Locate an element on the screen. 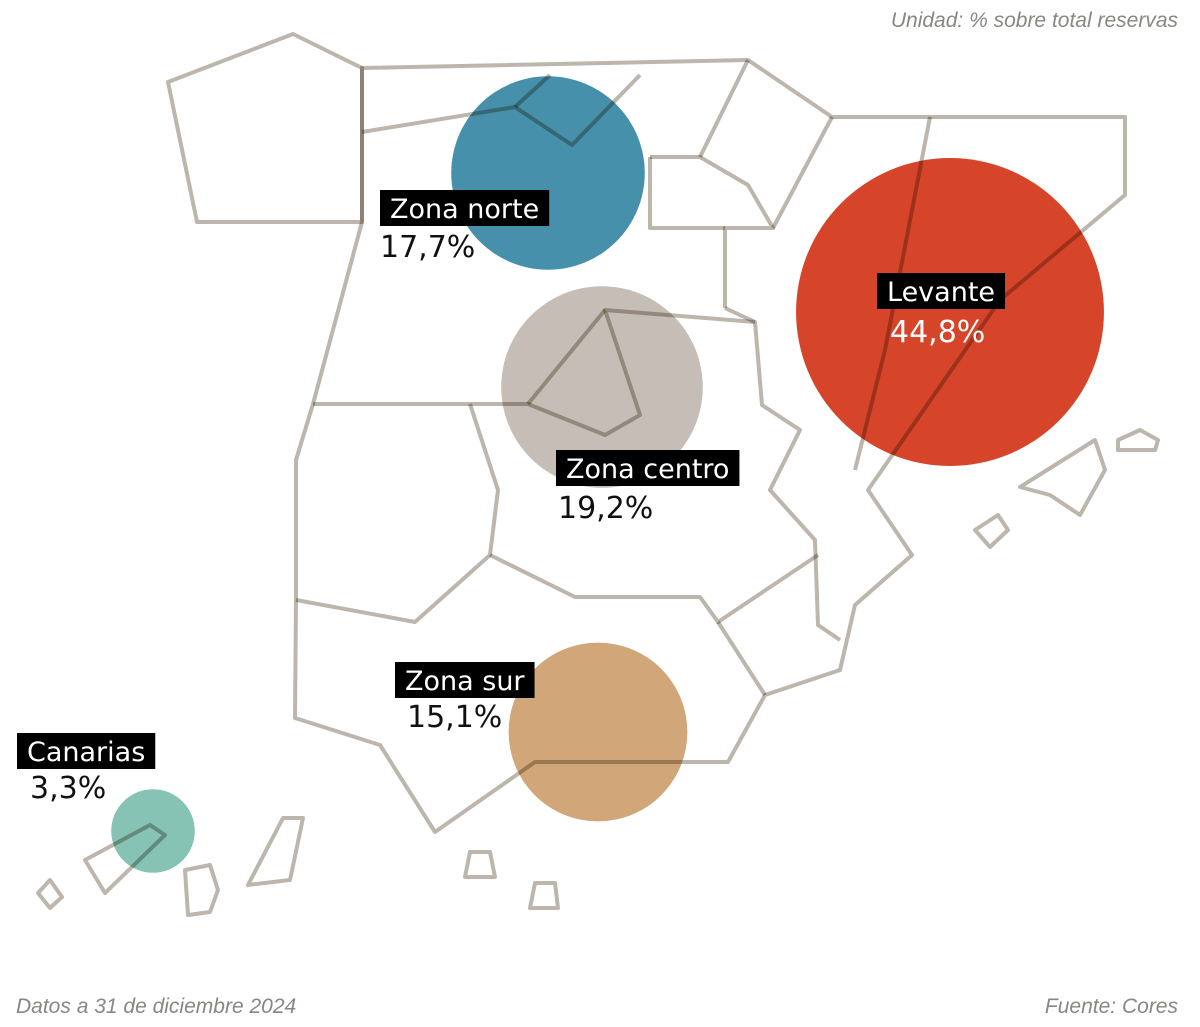 The image size is (1200, 1027). zone-name: Levante is located at coordinates (941, 292).